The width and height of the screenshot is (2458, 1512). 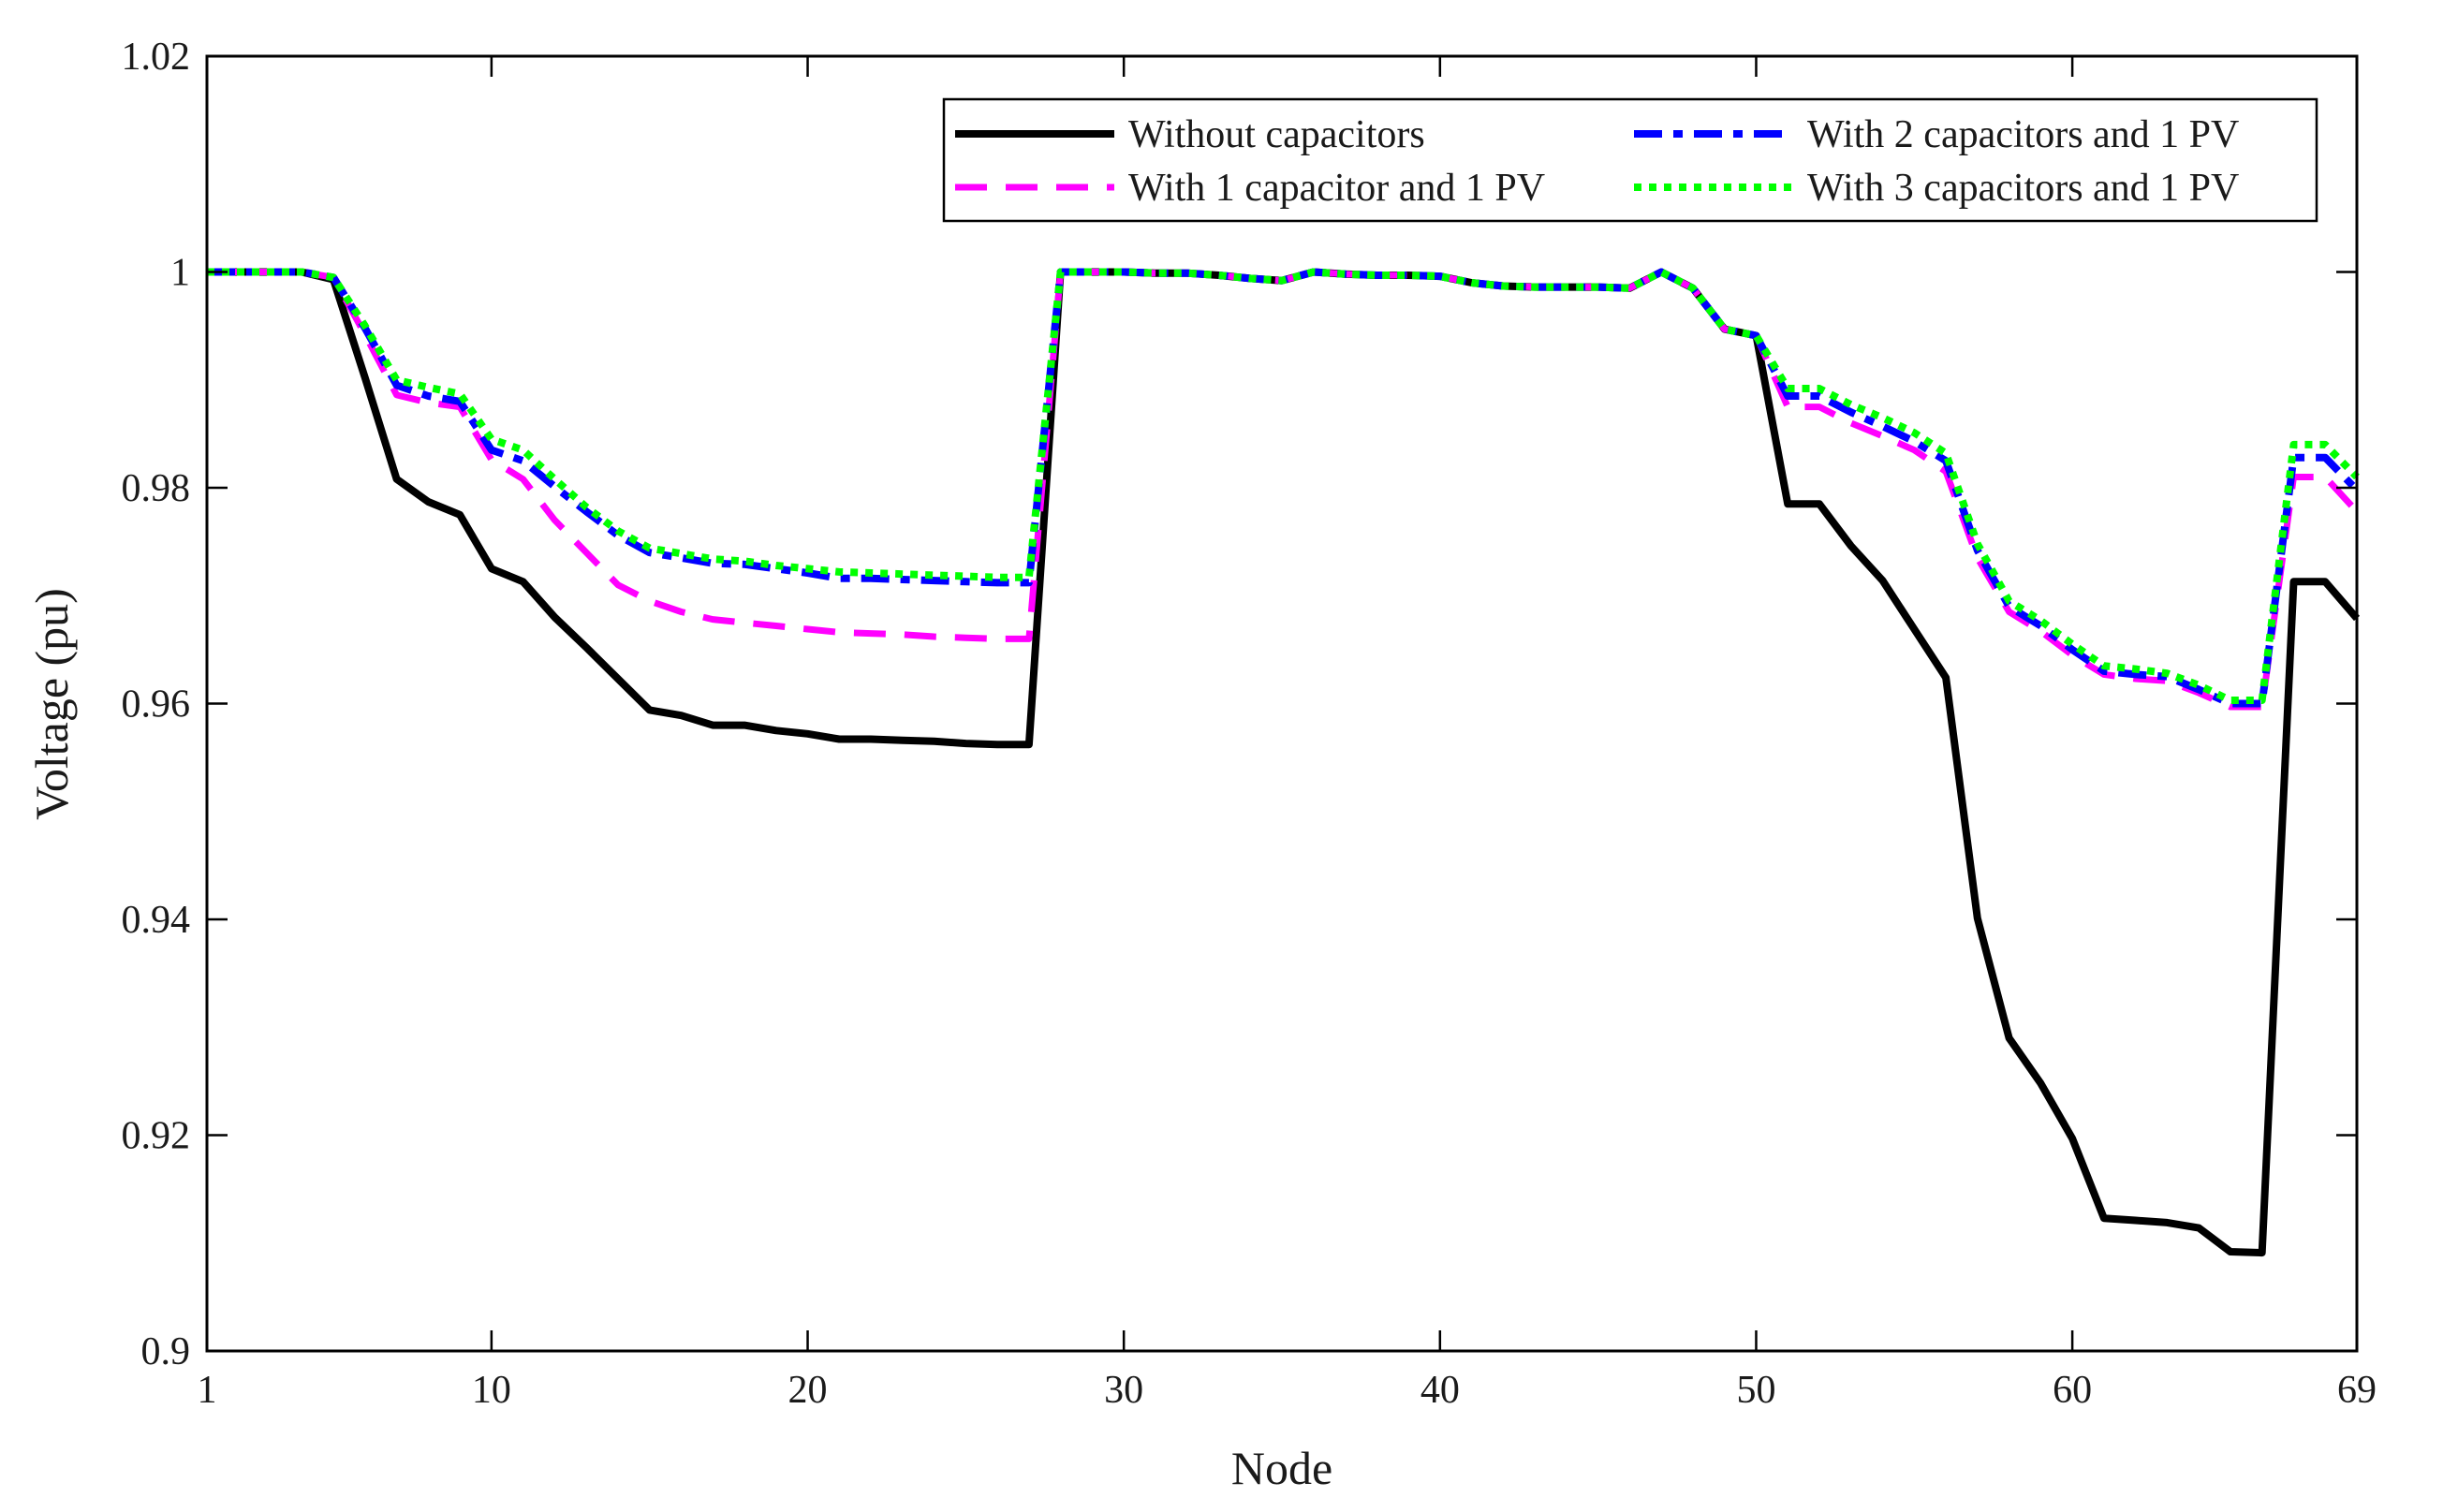 I want to click on legend-box, so click(x=1630, y=160).